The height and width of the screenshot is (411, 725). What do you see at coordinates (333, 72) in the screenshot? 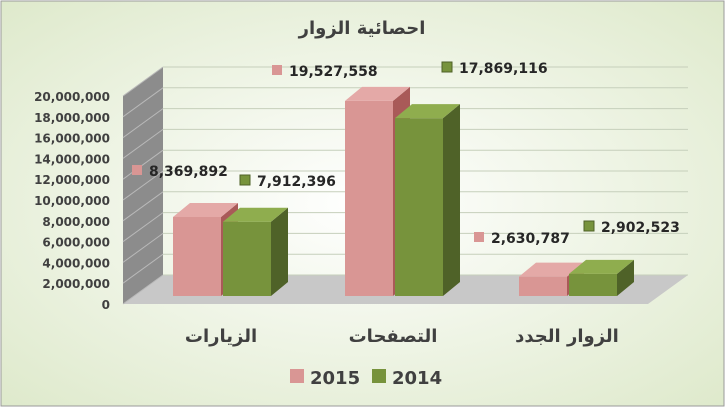
I see `data-label: 19,527,558` at bounding box center [333, 72].